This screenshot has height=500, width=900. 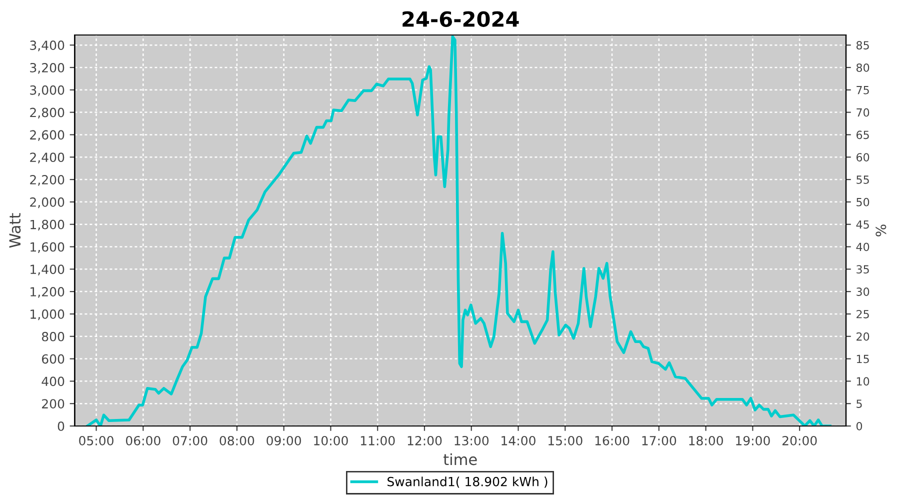 I want to click on y-tick-label: 2,200, so click(x=47, y=180).